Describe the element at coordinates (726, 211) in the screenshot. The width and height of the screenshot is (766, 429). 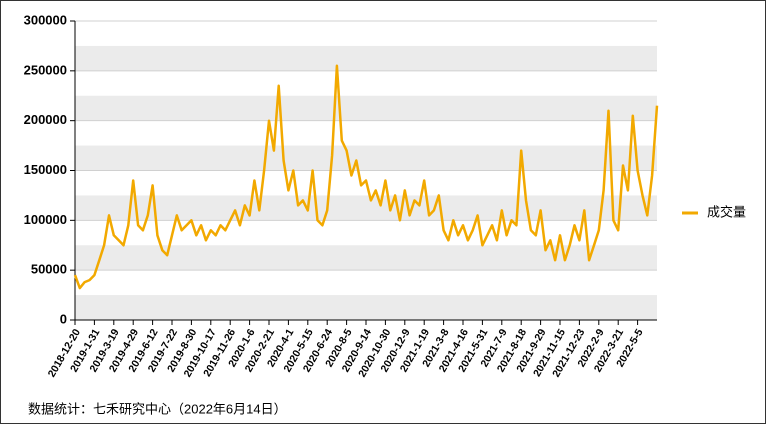
I see `legend-label: 成交量` at that location.